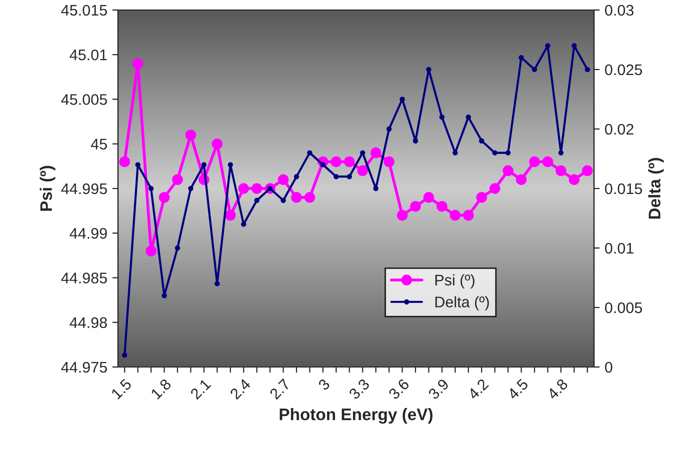 The width and height of the screenshot is (684, 456). Describe the element at coordinates (478, 389) in the screenshot. I see `x-tick-label: 4.2` at that location.